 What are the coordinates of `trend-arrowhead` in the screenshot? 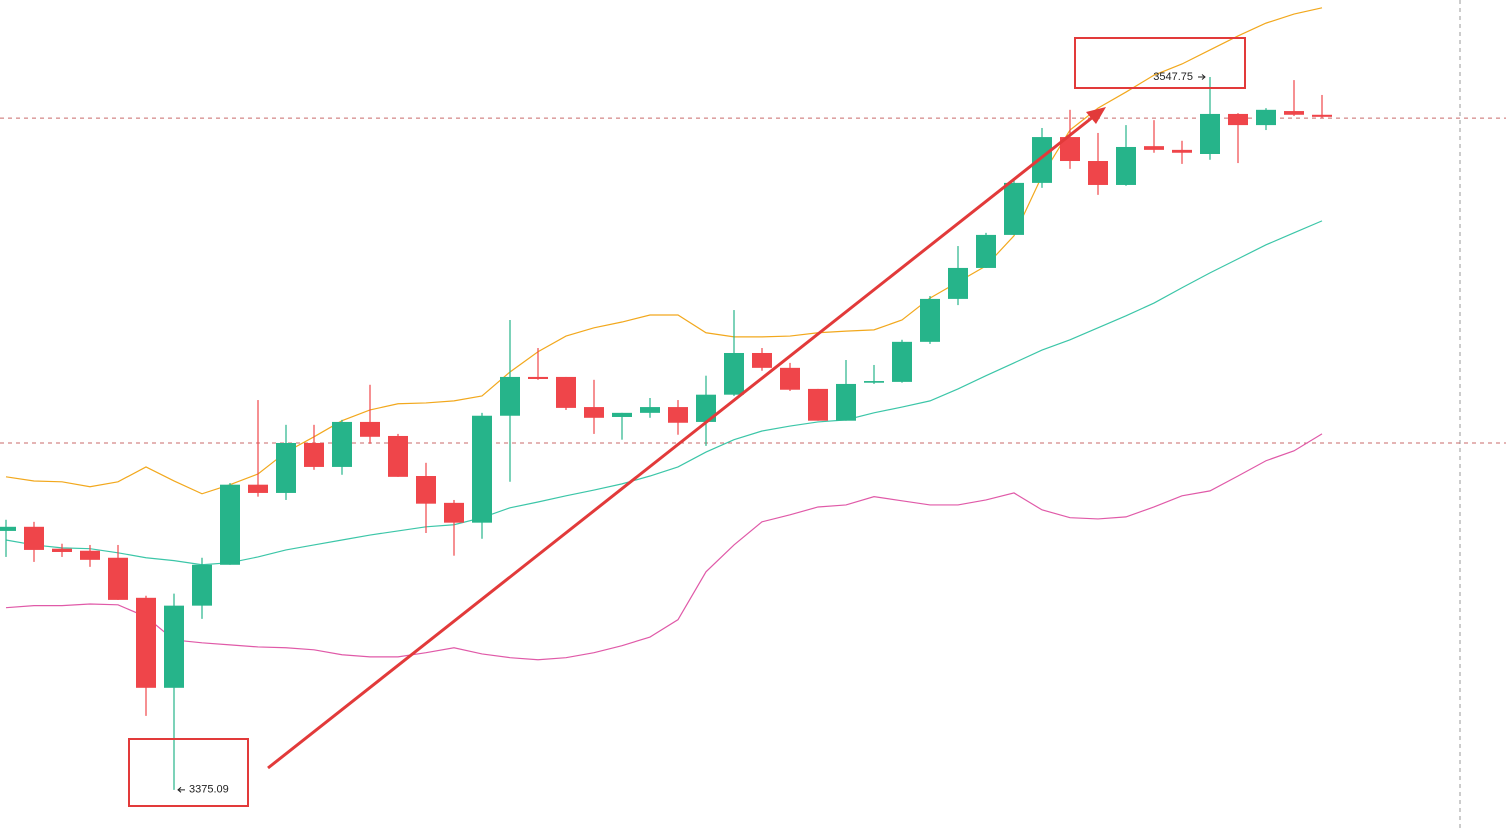 It's located at (1096, 115).